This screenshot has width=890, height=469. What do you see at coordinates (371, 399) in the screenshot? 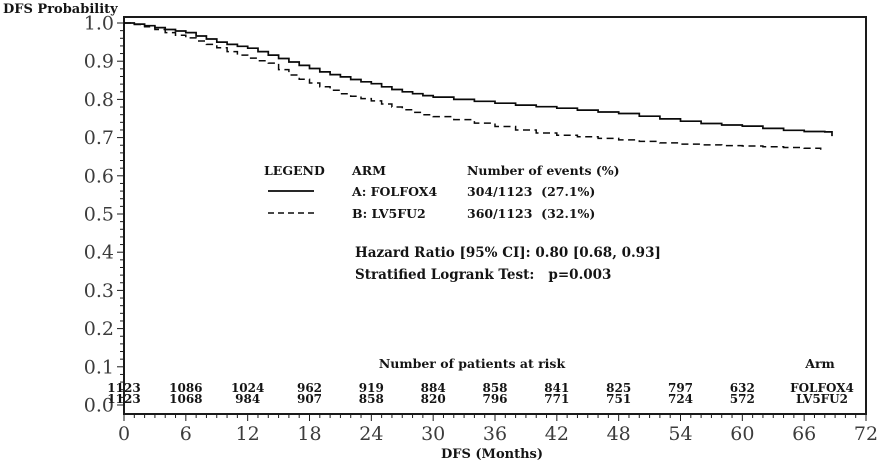
I see `risk-value-lv5fu2-m24: 858` at bounding box center [371, 399].